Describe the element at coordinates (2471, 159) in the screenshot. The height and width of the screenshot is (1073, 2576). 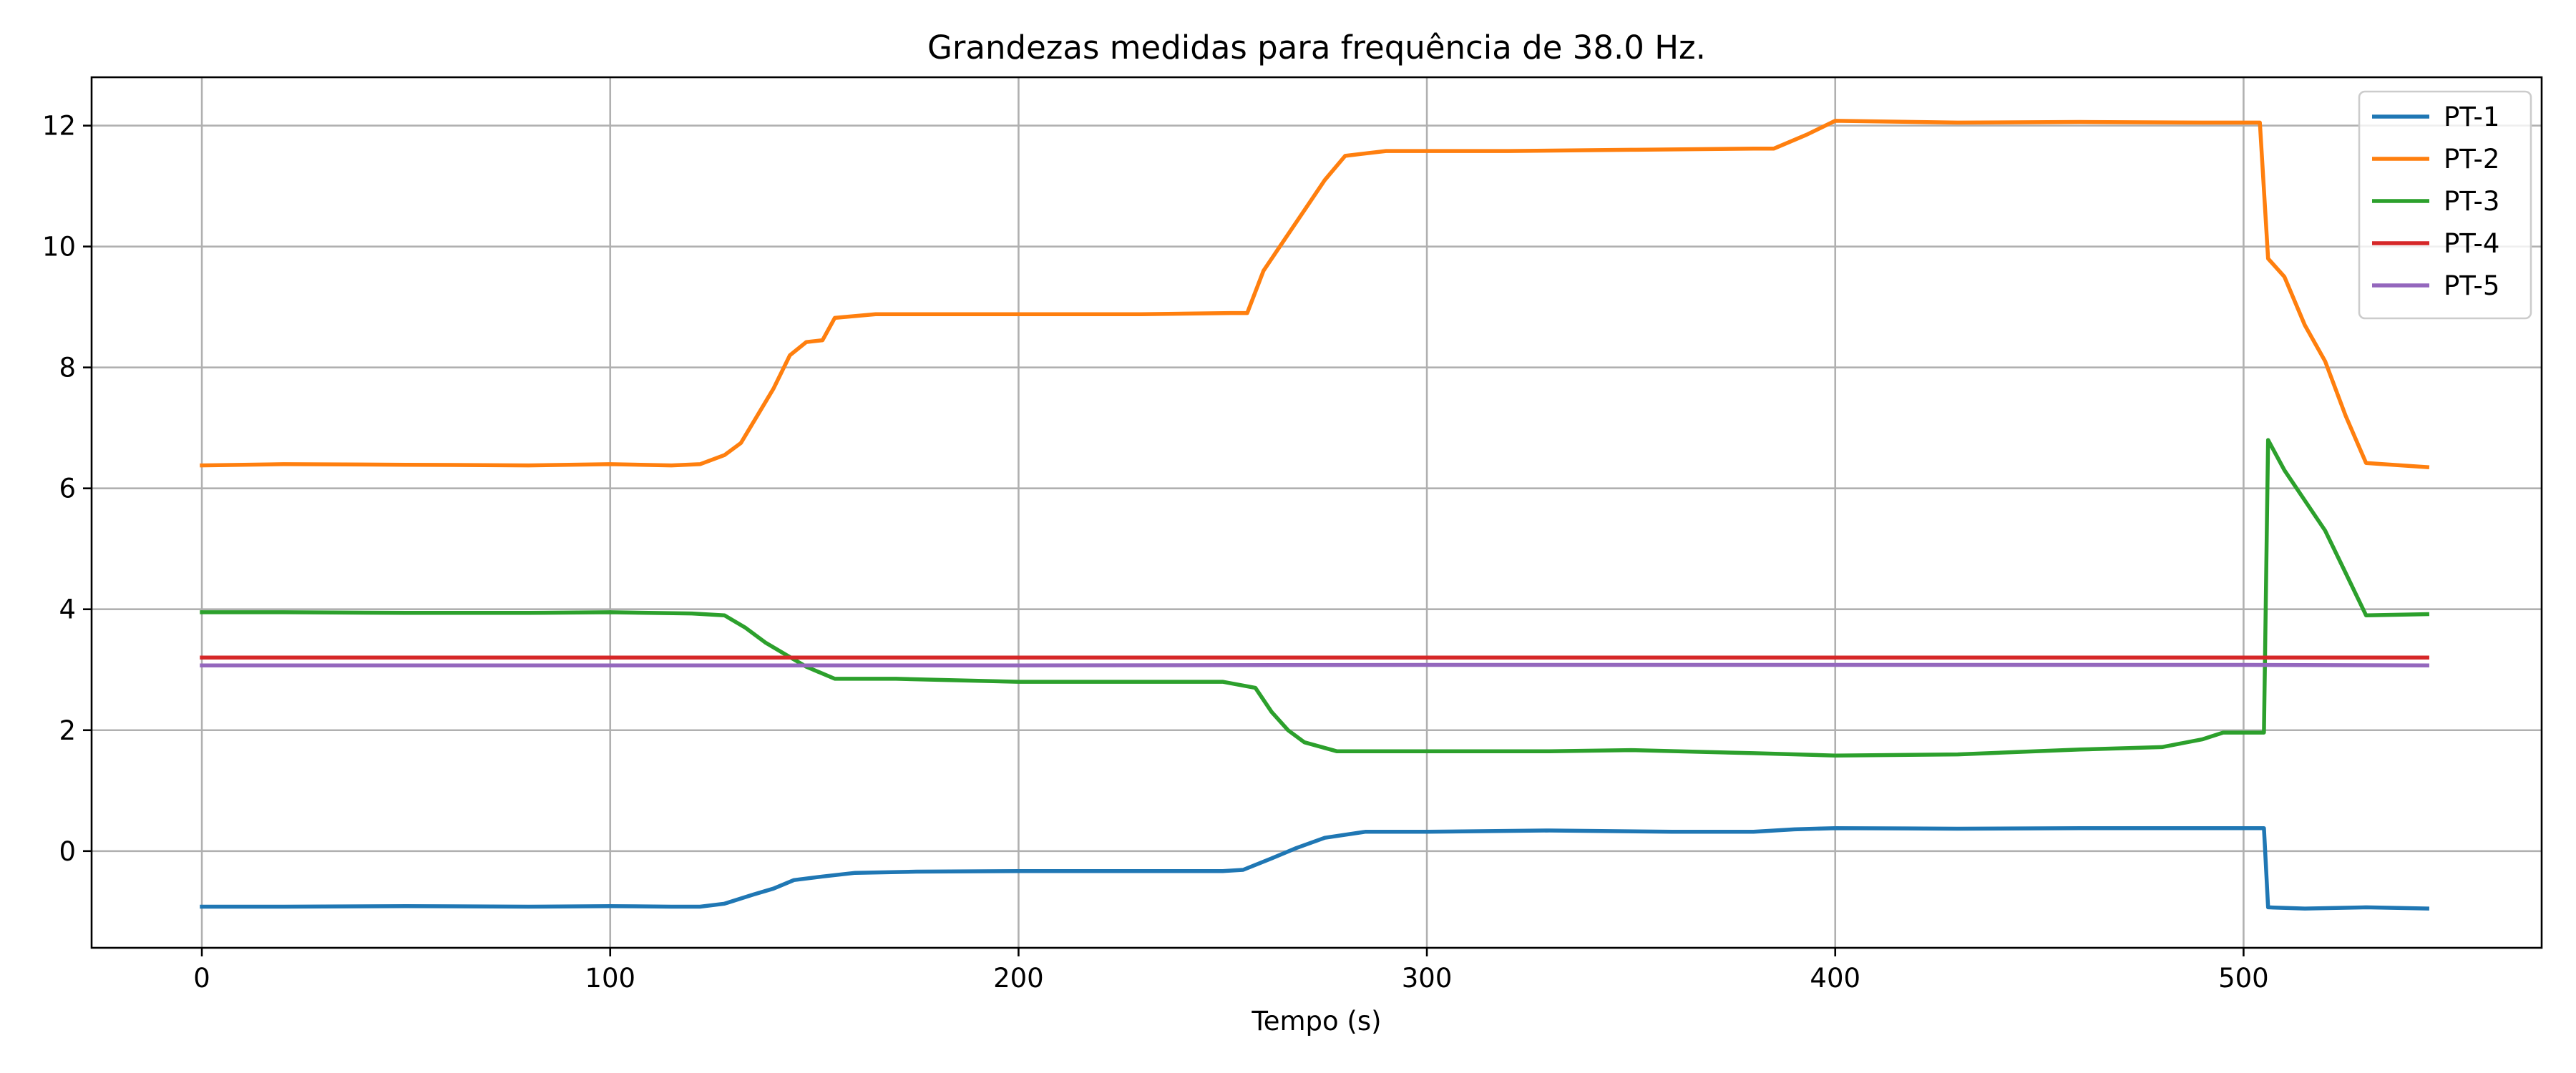
I see `legend-label: PT-2` at that location.